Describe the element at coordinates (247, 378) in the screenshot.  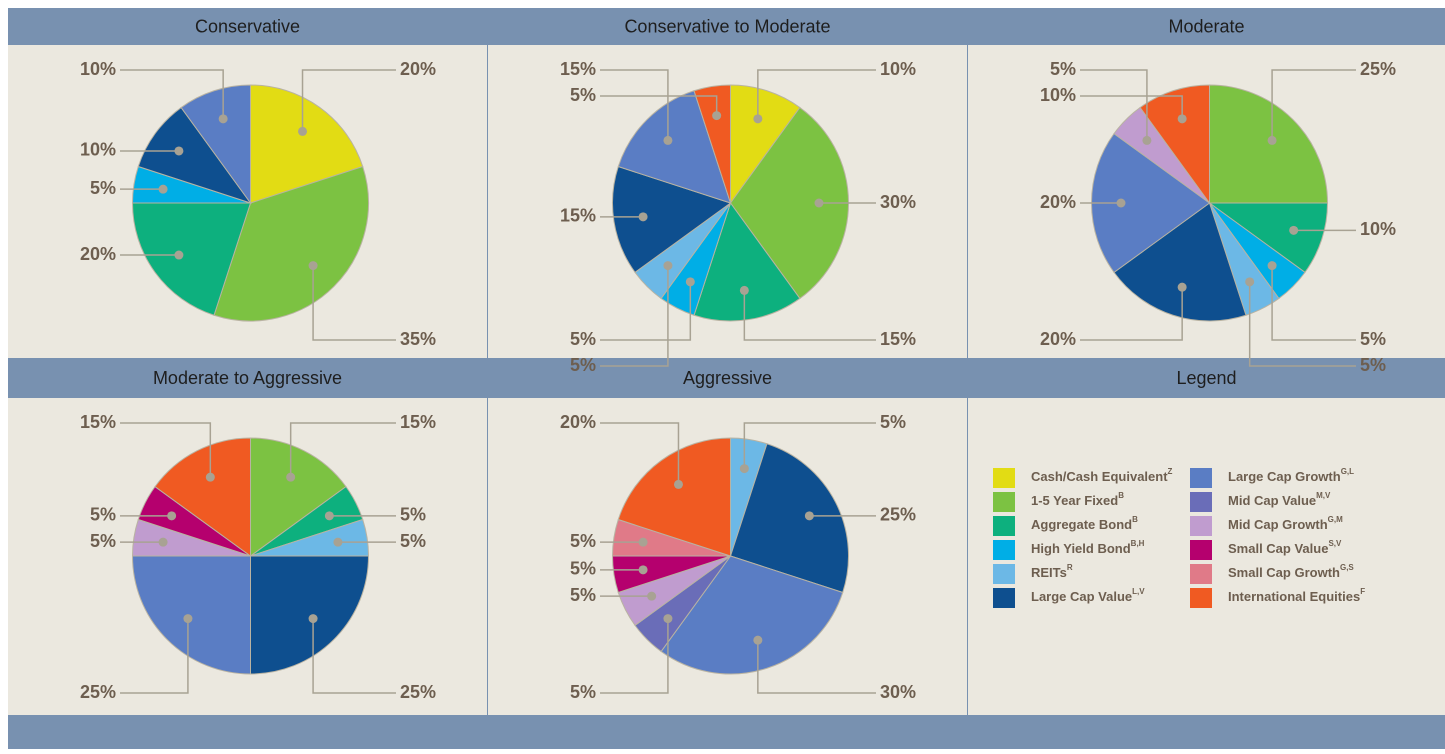
I see `panel-title: Moderate to Aggressive` at that location.